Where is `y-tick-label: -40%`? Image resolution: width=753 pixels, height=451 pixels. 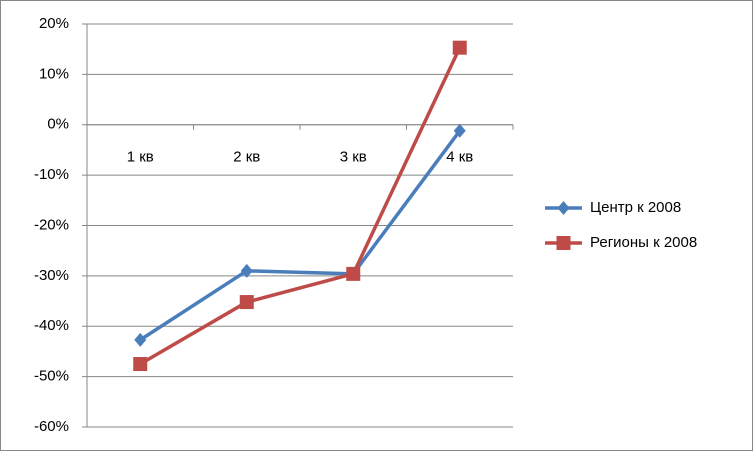 y-tick-label: -40% is located at coordinates (51, 325).